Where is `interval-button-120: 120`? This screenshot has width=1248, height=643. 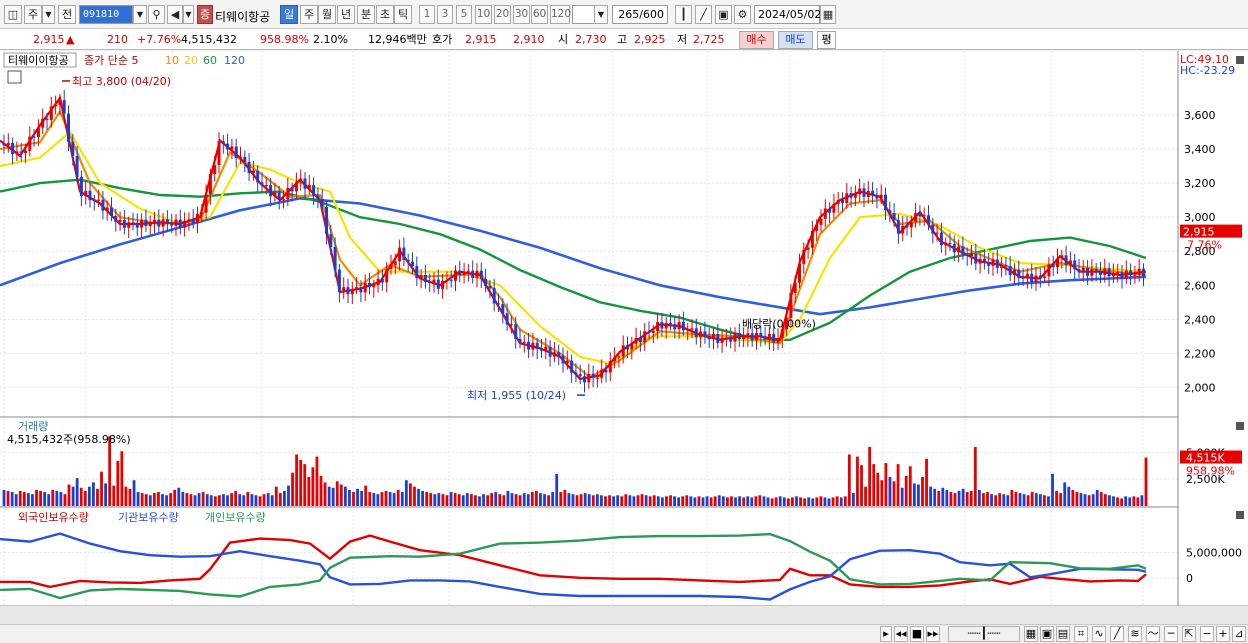 interval-button-120: 120 is located at coordinates (560, 14).